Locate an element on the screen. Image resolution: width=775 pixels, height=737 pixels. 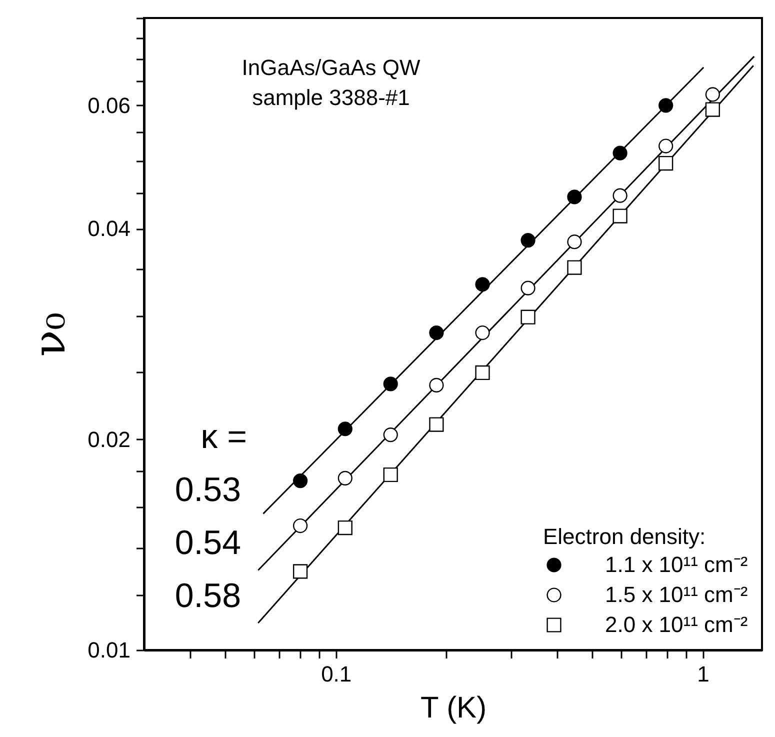
x-axis-title: T (K) is located at coordinates (453, 708).